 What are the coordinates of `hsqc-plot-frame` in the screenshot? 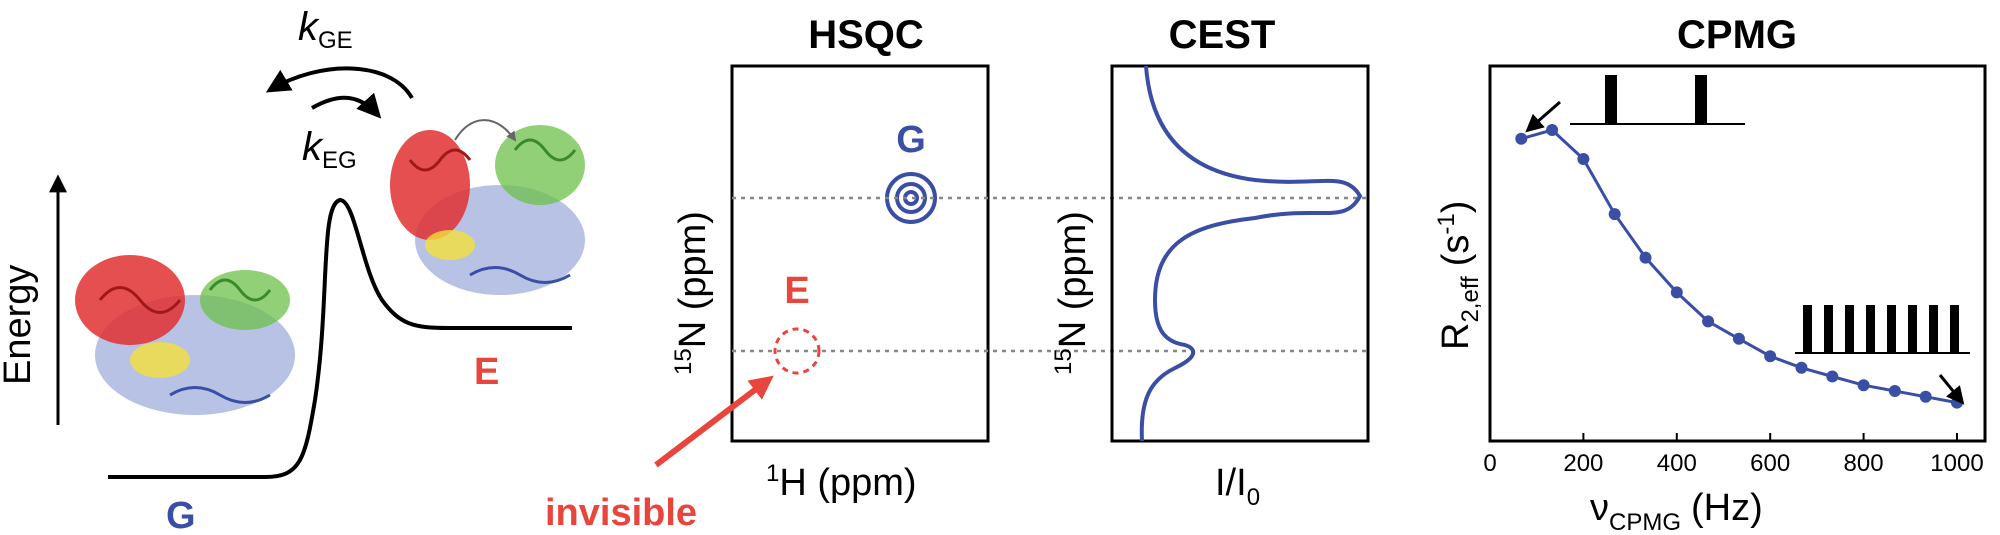 It's located at (860, 253).